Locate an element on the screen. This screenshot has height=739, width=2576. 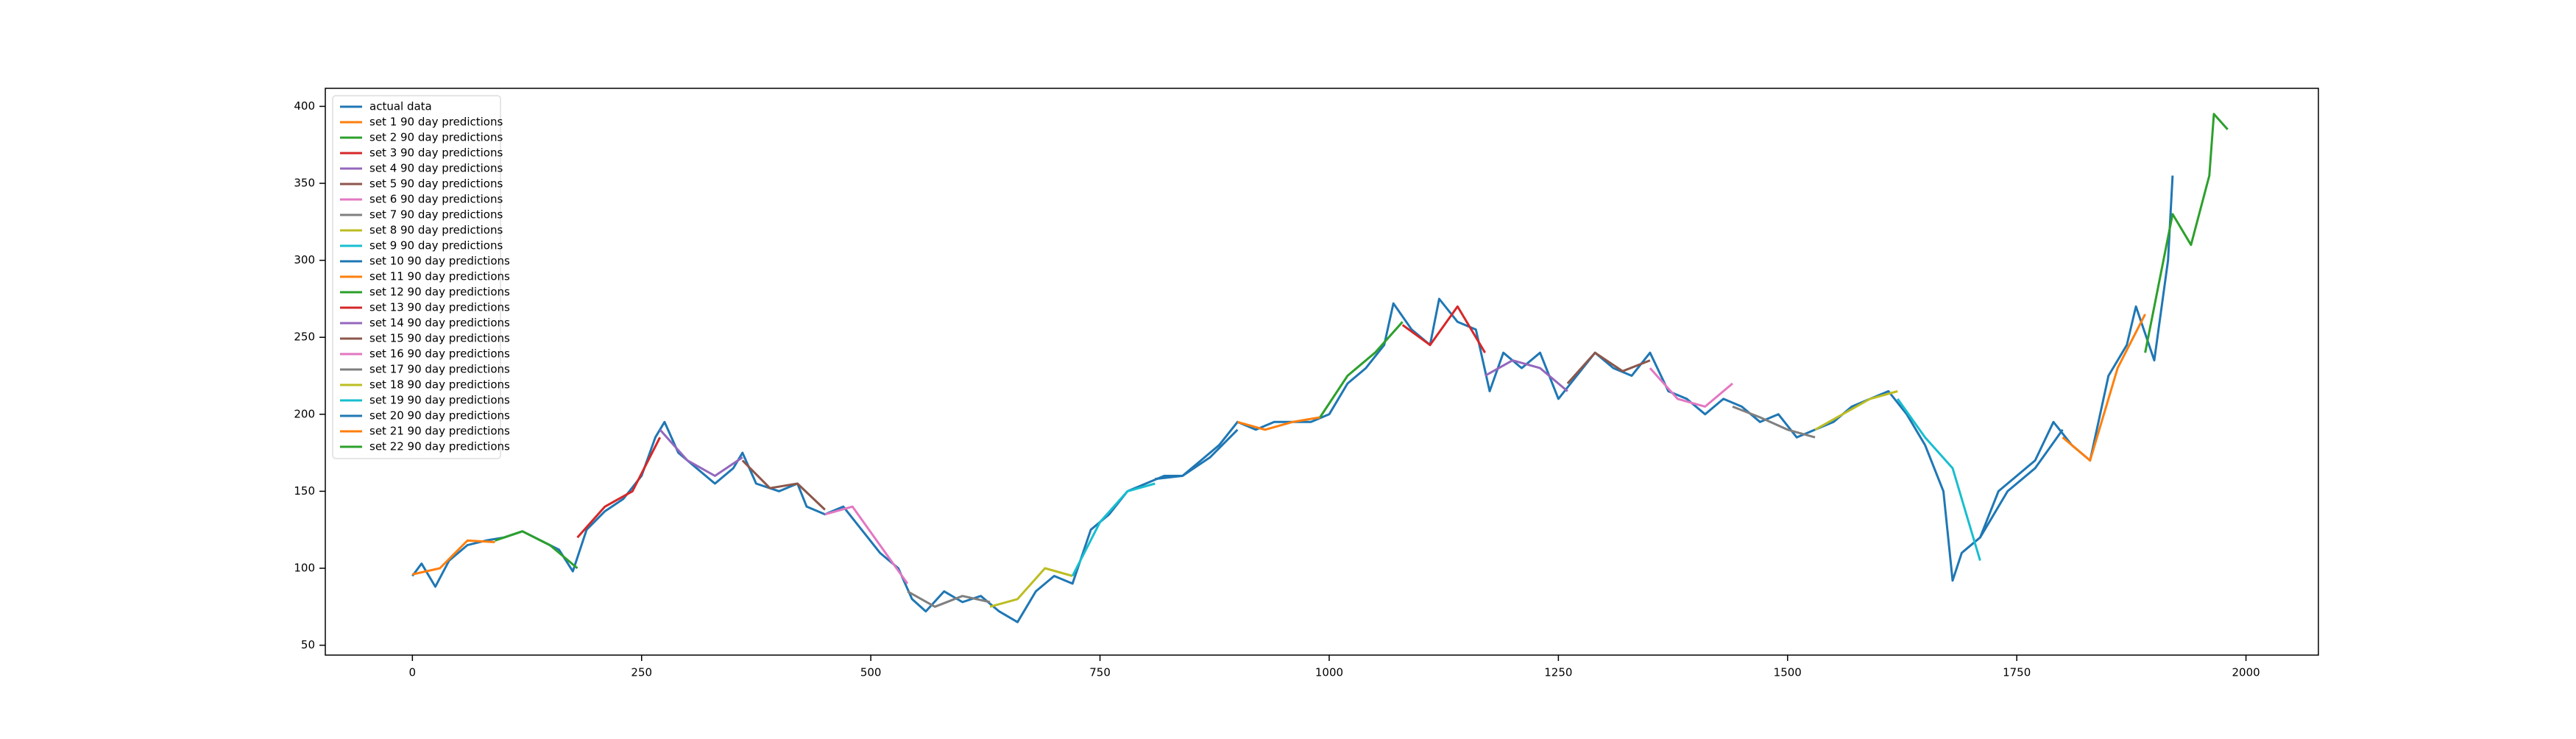
legend-box is located at coordinates (416, 277).